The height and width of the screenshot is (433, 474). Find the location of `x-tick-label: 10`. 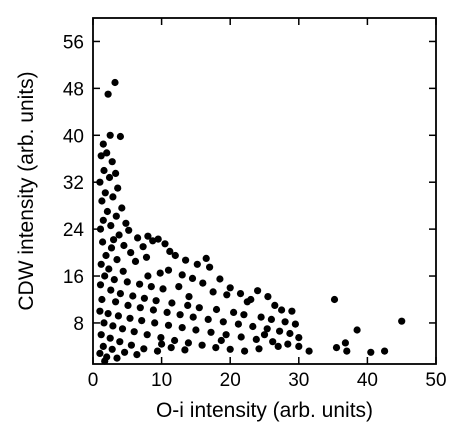

x-tick-label: 10 is located at coordinates (161, 380).